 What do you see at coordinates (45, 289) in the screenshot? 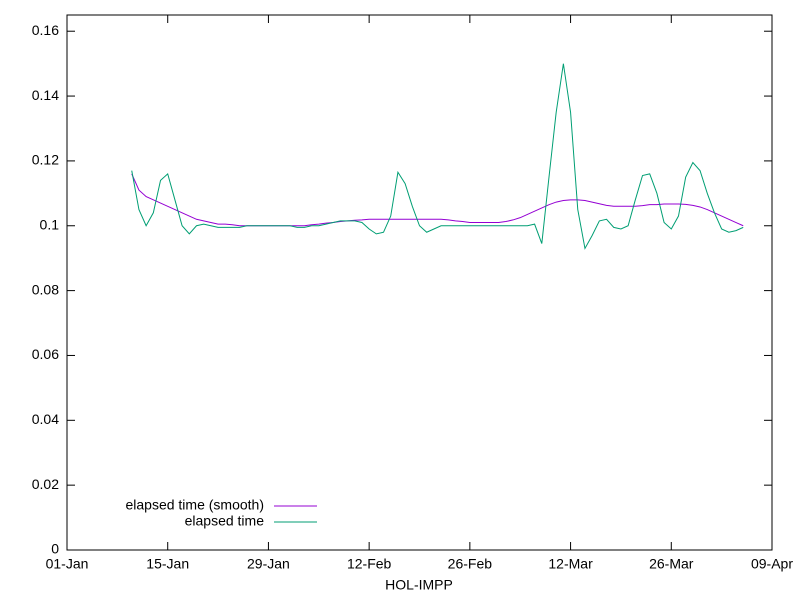
I see `y-tick-label: 0.08` at bounding box center [45, 289].